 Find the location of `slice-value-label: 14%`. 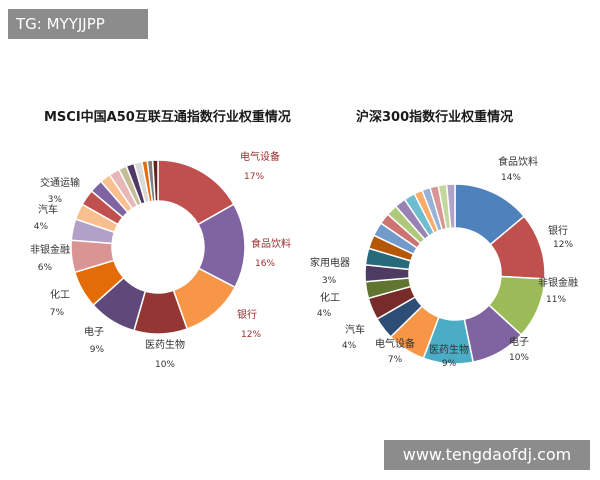

slice-value-label: 14% is located at coordinates (511, 178).